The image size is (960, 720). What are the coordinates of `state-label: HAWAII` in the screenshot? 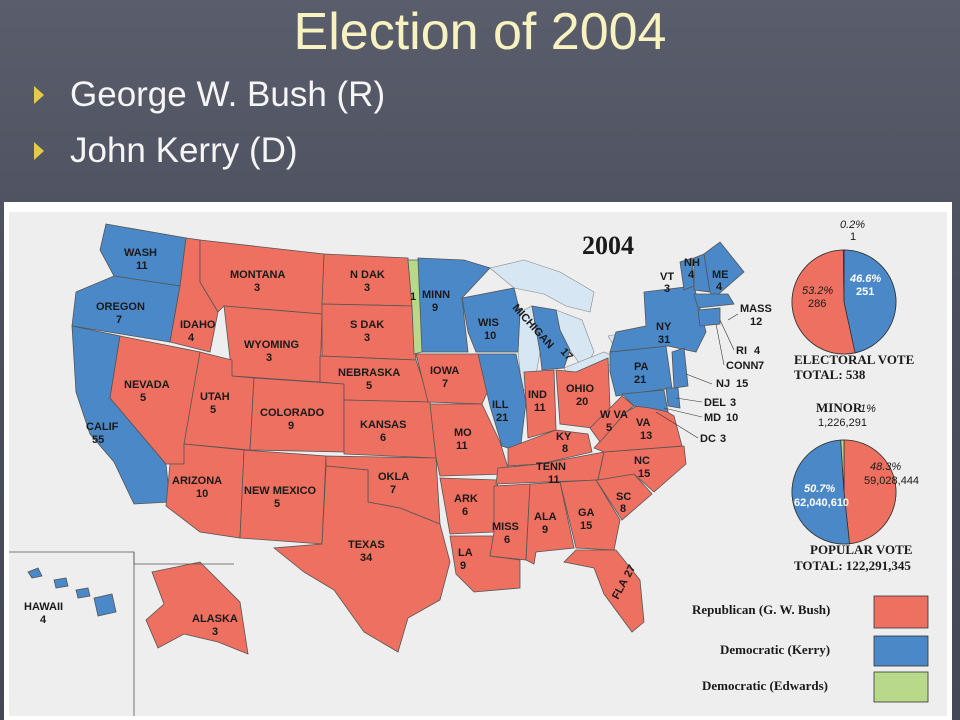 It's located at (43, 607).